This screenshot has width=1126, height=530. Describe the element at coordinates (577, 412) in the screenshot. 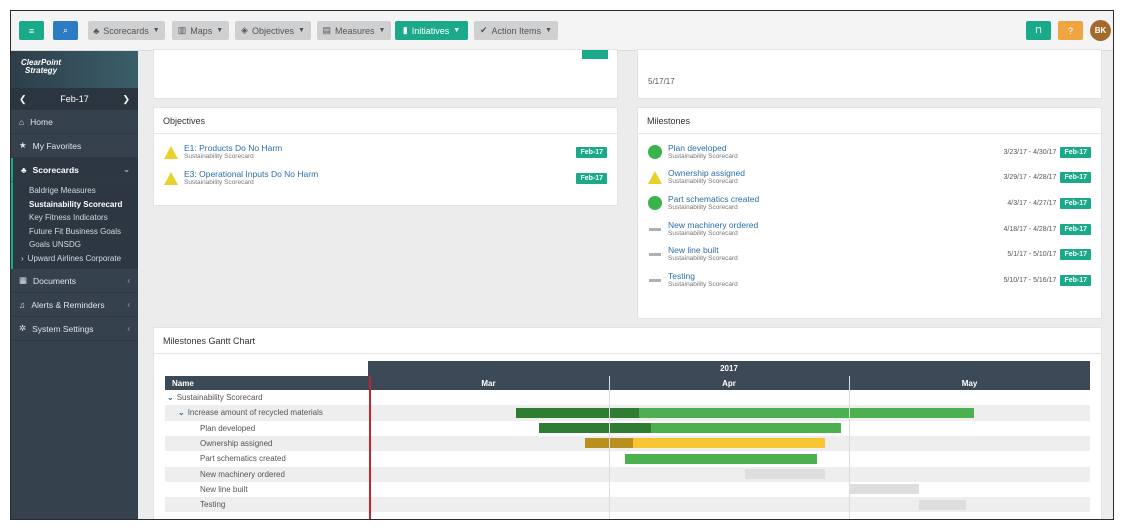

I see `gantt-bar-progress` at that location.